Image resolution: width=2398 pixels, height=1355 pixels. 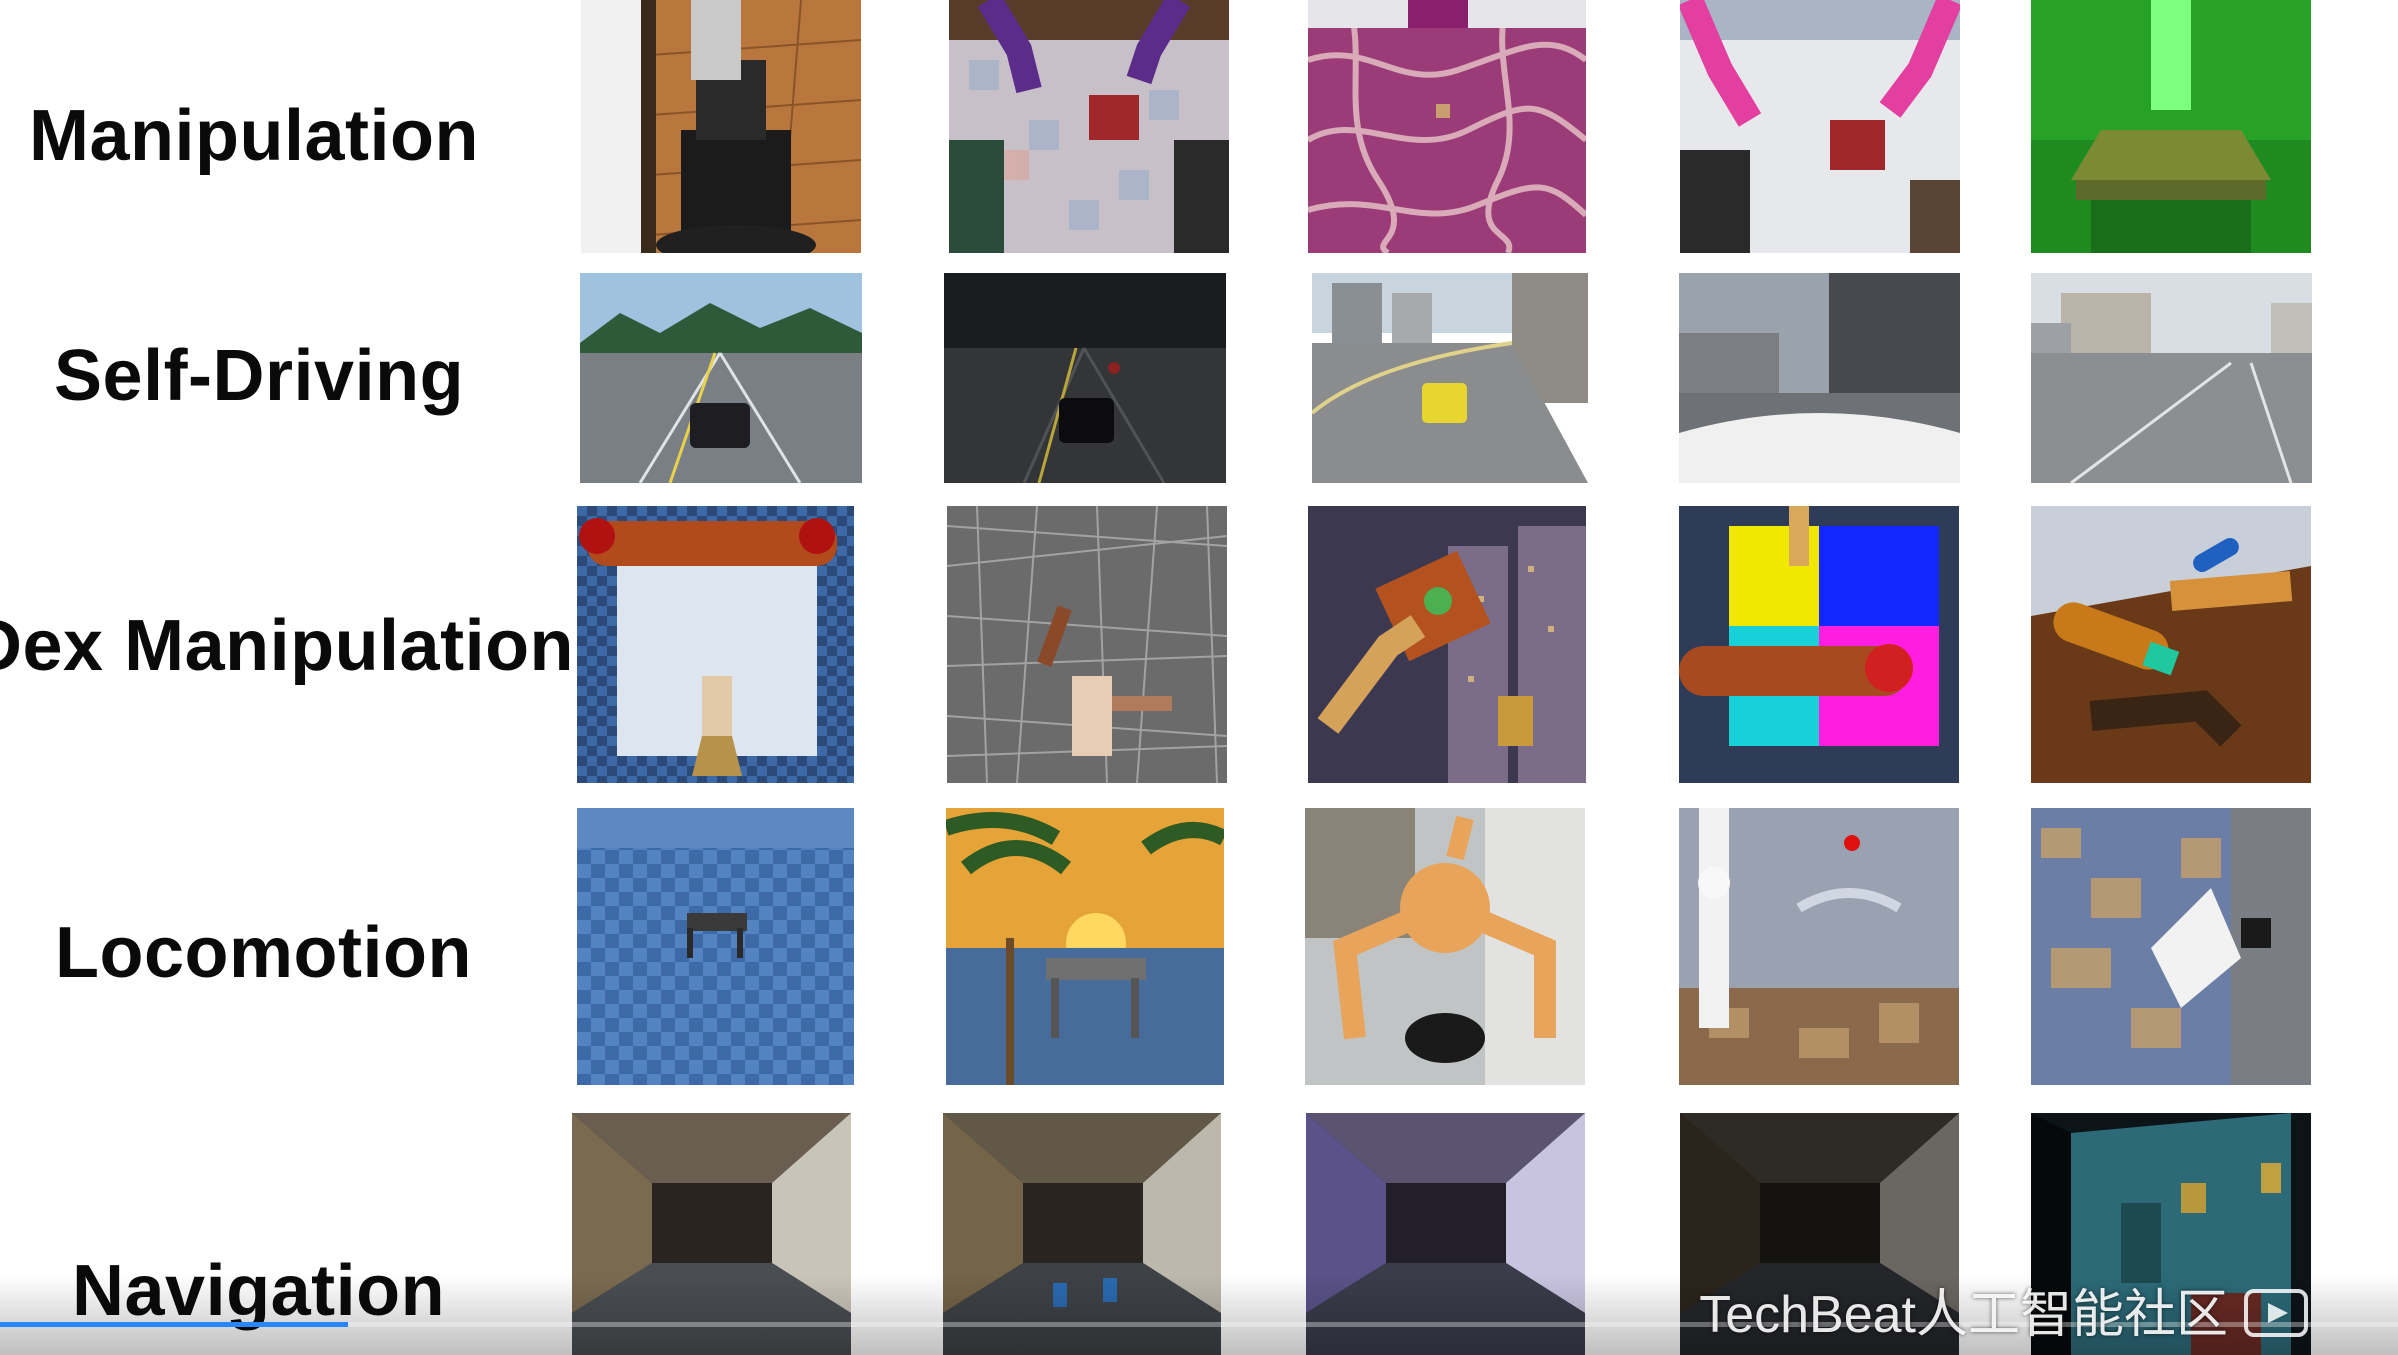 What do you see at coordinates (263, 953) in the screenshot?
I see `row-label-locomotion: Locomotion` at bounding box center [263, 953].